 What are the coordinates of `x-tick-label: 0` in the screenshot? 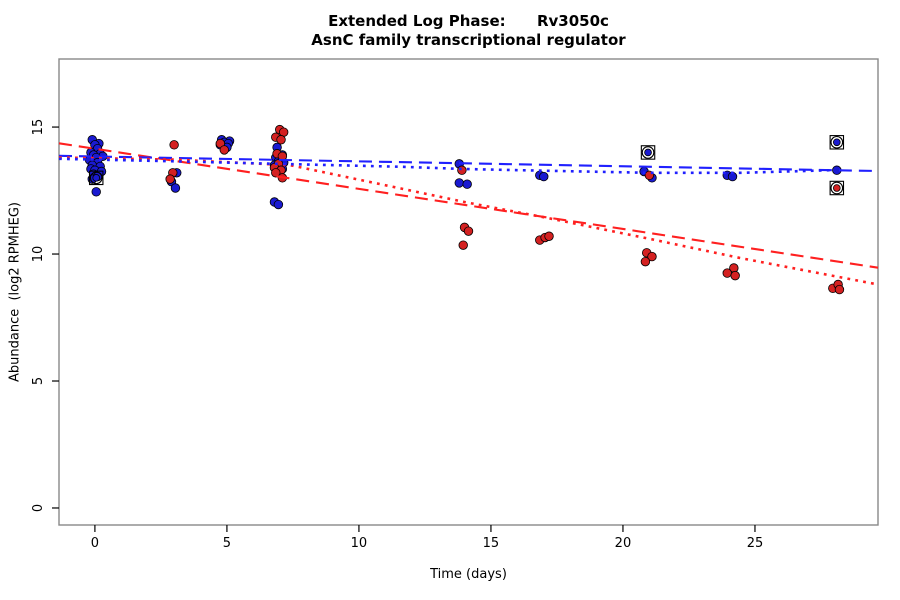 It's located at (95, 543).